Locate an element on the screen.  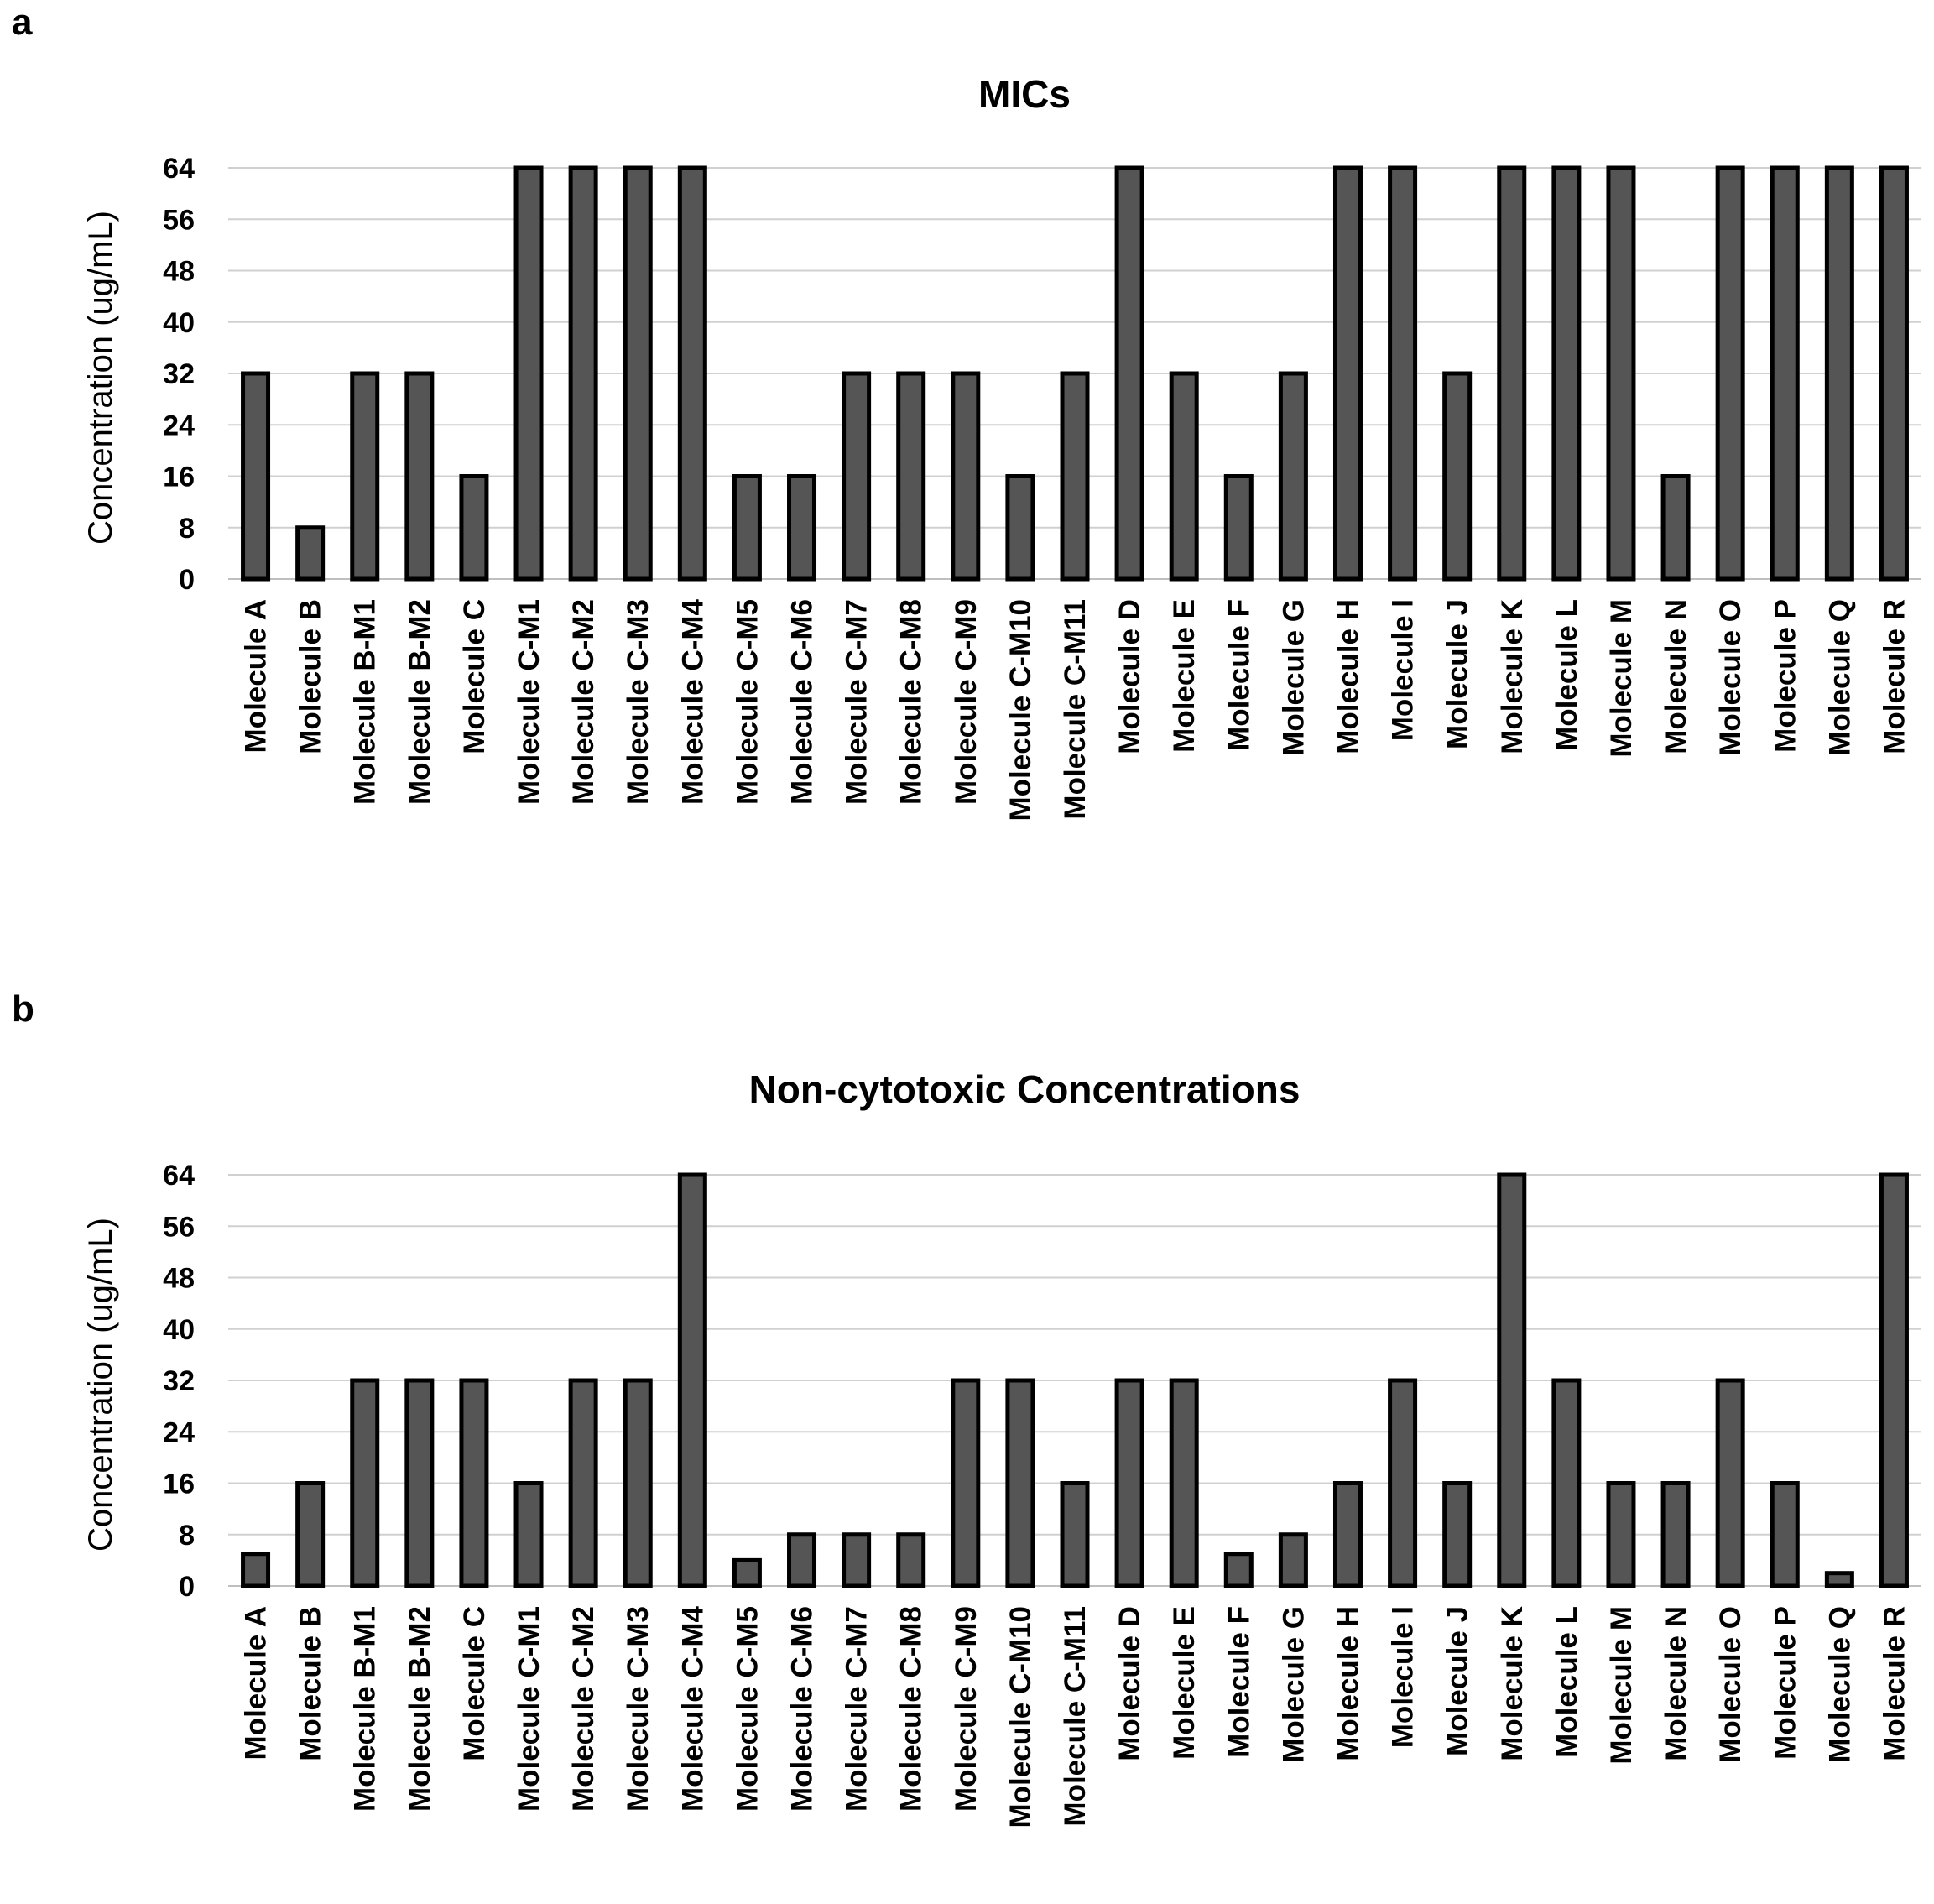
x-tick-label: Molecule I is located at coordinates (1404, 1677).